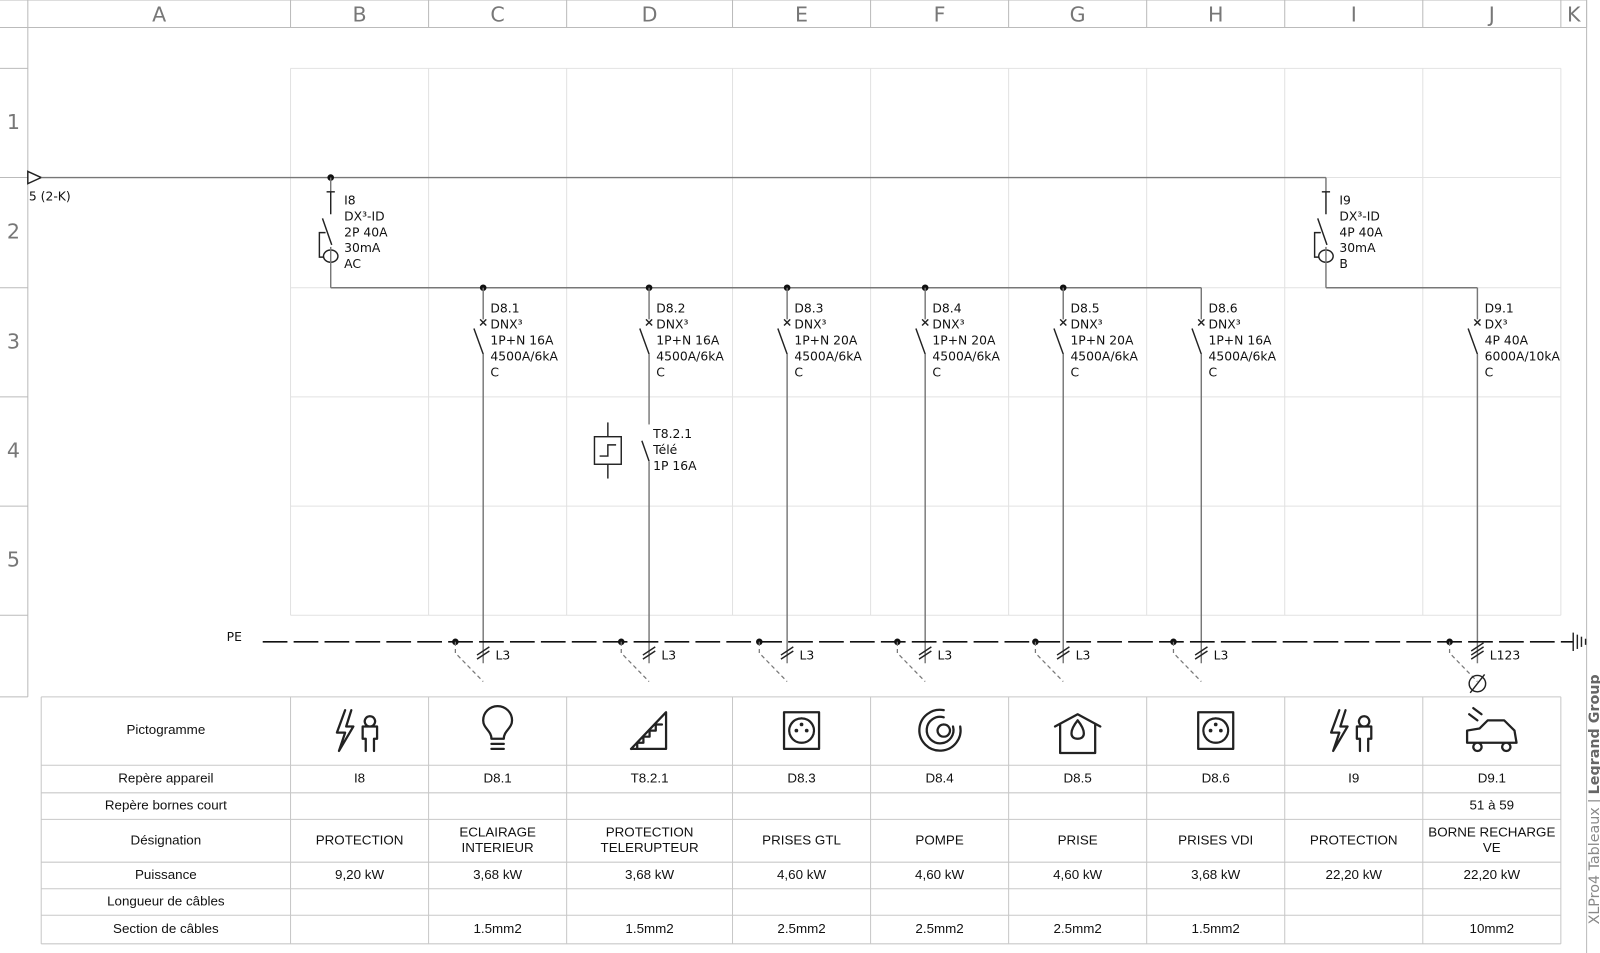 The width and height of the screenshot is (1600, 953). What do you see at coordinates (946, 309) in the screenshot?
I see `device-label: D8.4` at bounding box center [946, 309].